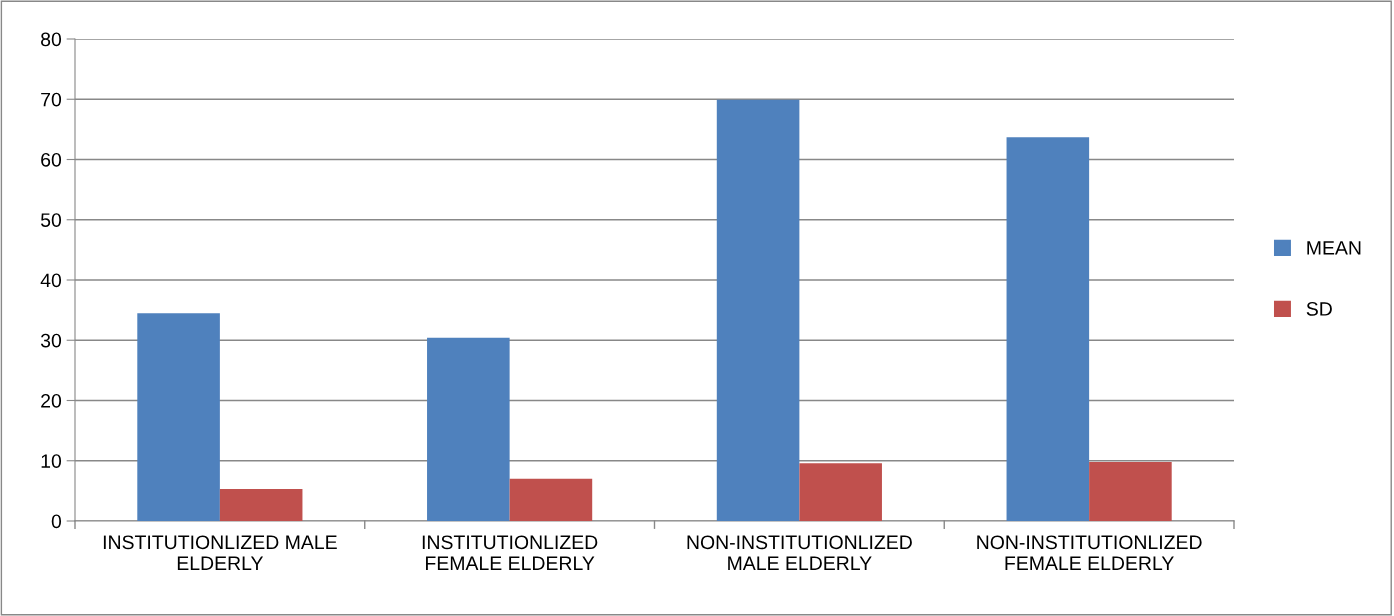 Image resolution: width=1394 pixels, height=616 pixels. What do you see at coordinates (510, 552) in the screenshot?
I see `x-tick-label: INSTITUTIONLIZED FEMALE ELDERLY` at bounding box center [510, 552].